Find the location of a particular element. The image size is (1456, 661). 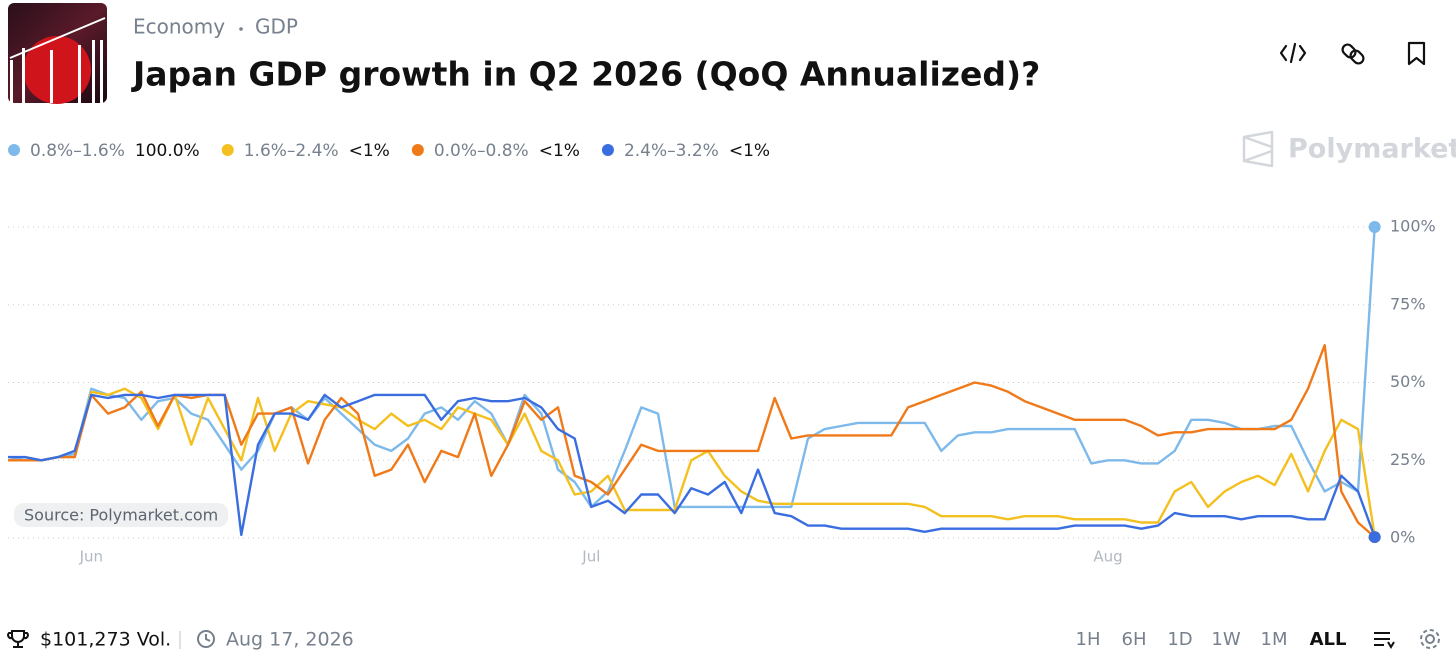

y-tick-label: 100% is located at coordinates (1413, 226).